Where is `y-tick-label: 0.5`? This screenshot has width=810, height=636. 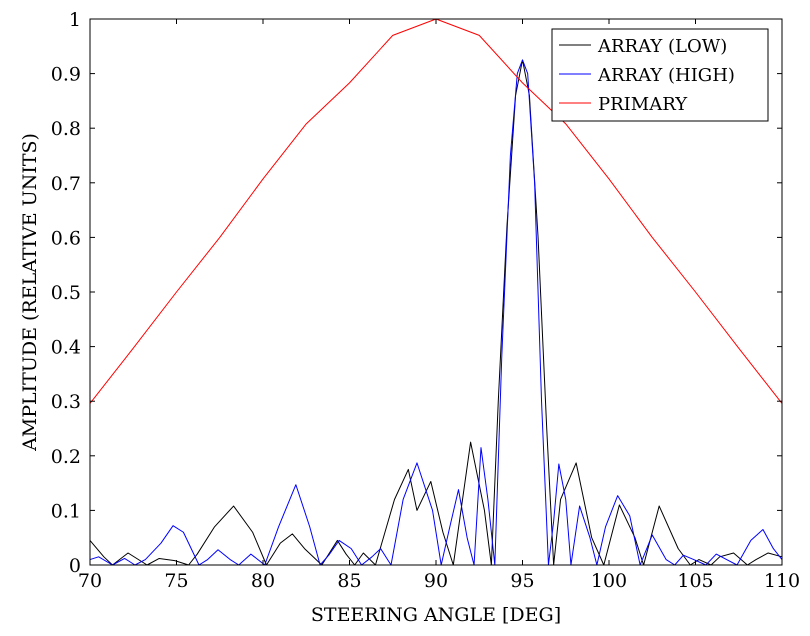 y-tick-label: 0.5 is located at coordinates (66, 293).